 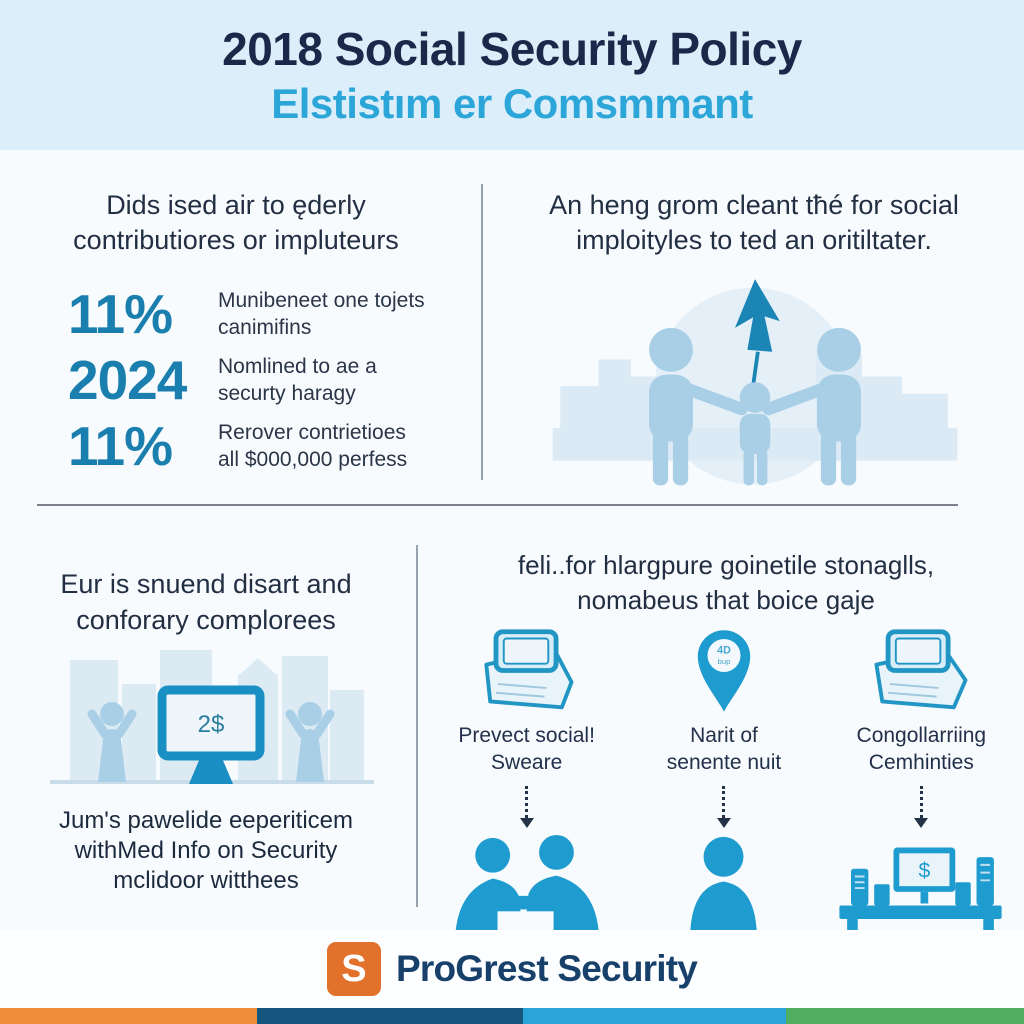 I want to click on map-pin-icon: 4D bup, so click(x=724, y=671).